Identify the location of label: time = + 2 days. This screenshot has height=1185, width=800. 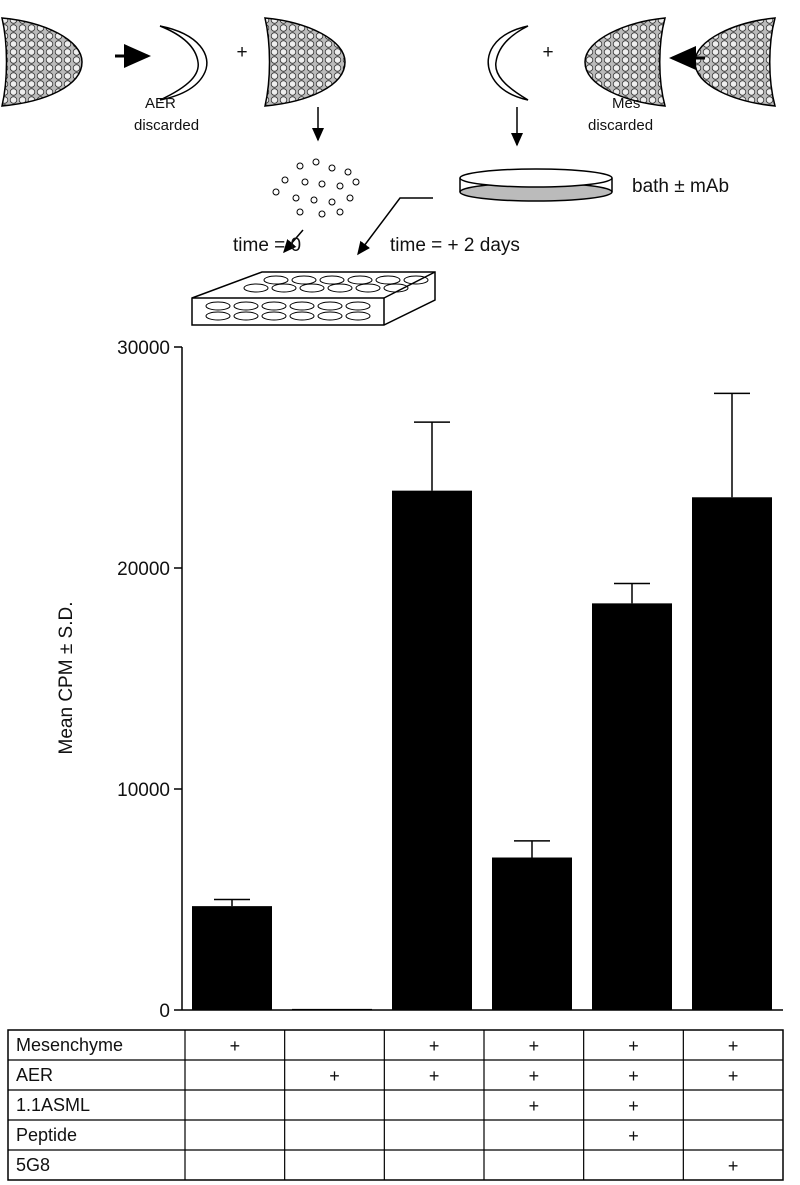
(455, 245).